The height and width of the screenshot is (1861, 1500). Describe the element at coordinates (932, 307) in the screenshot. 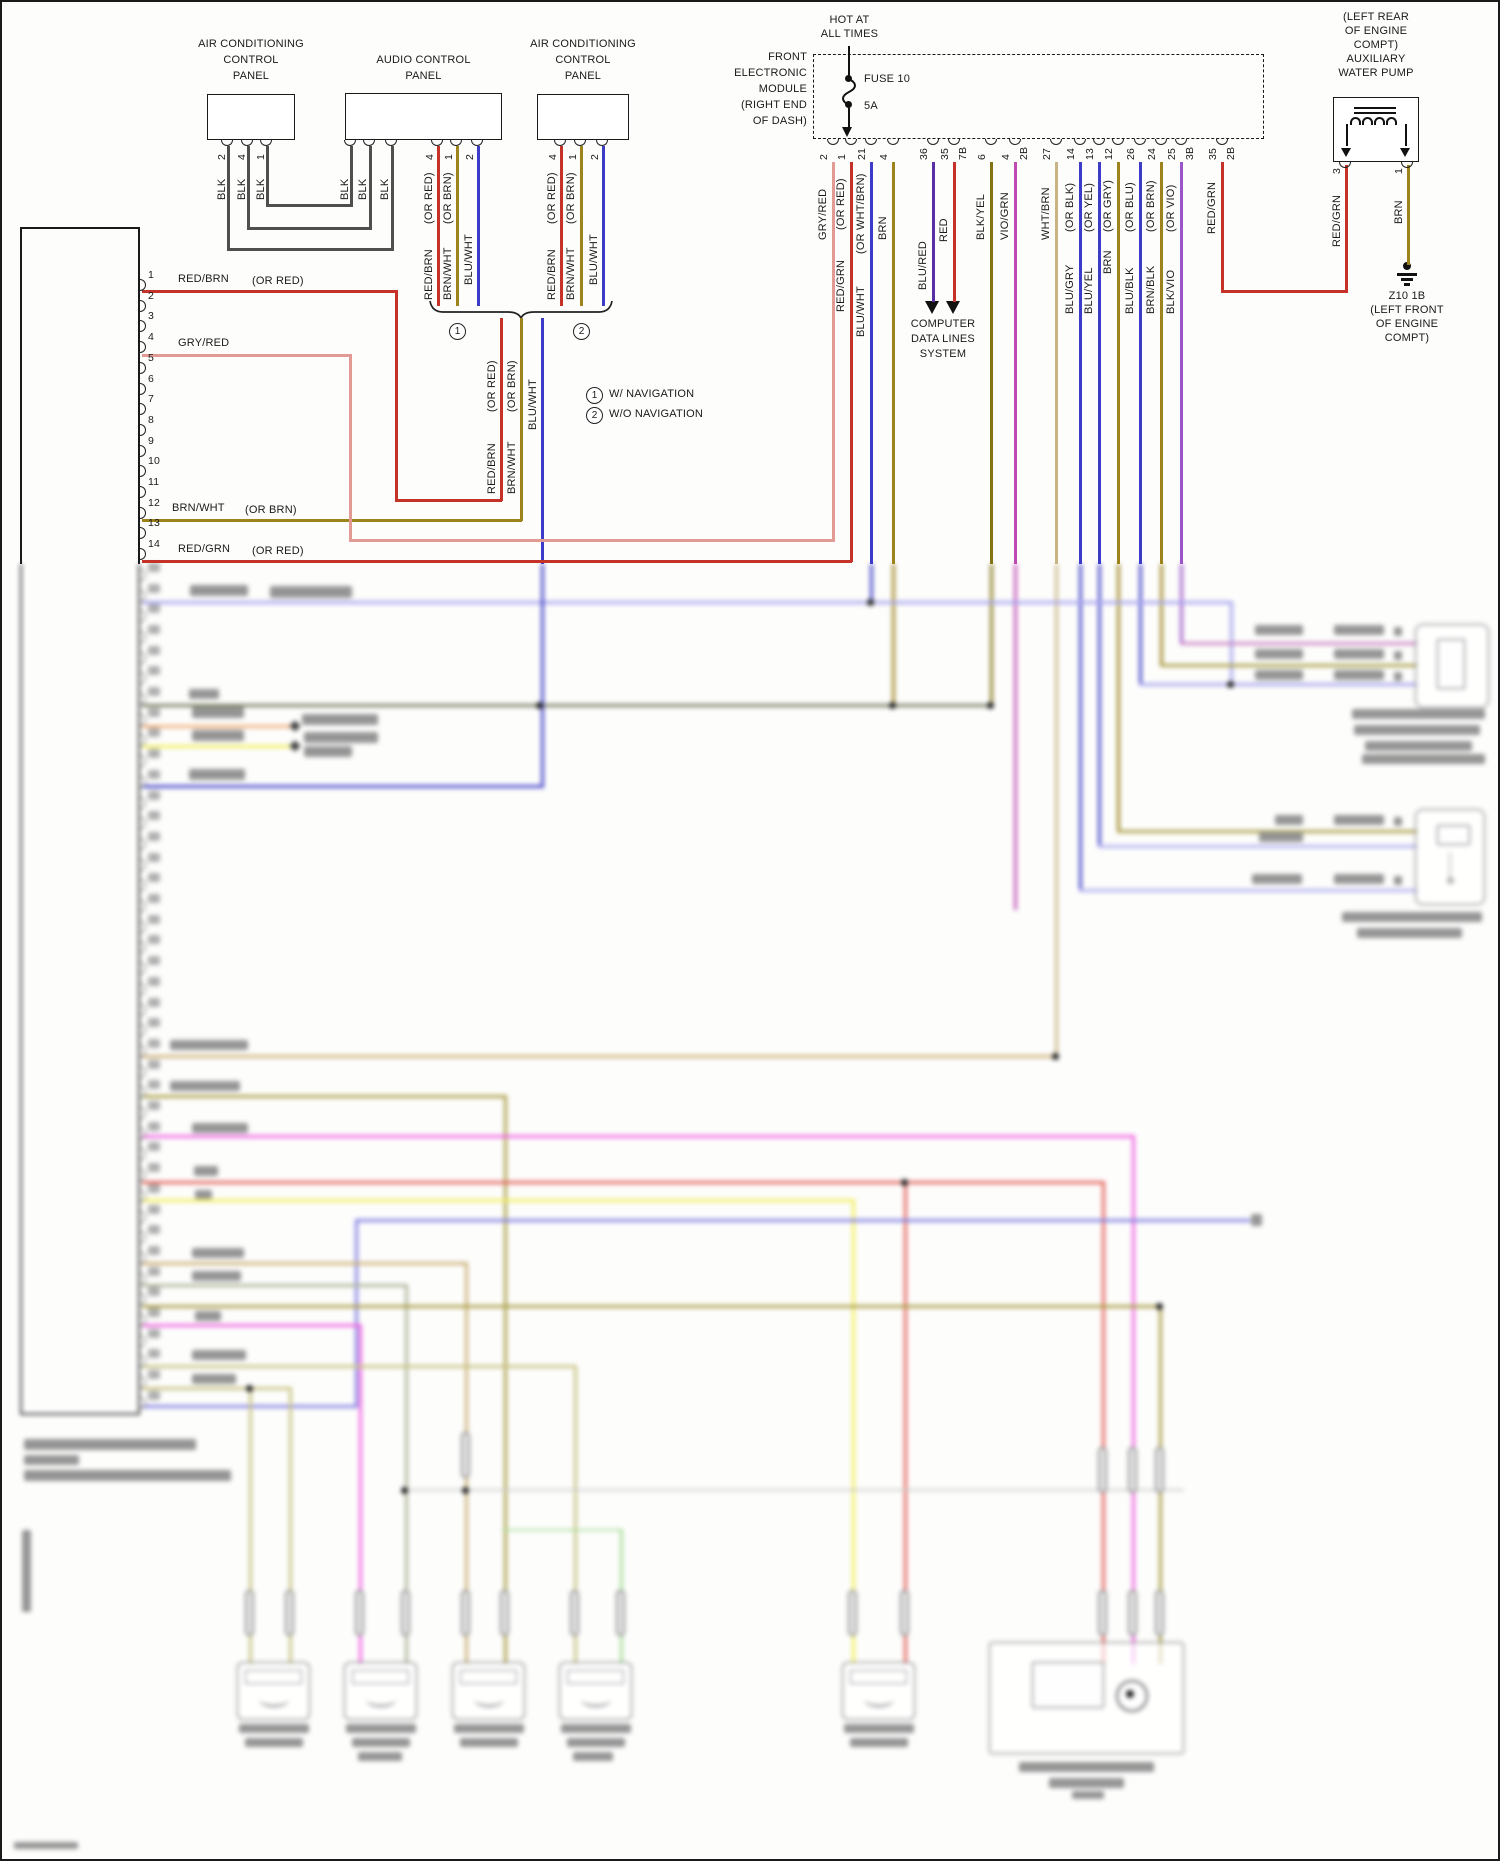

I see `data-line-arrow` at that location.